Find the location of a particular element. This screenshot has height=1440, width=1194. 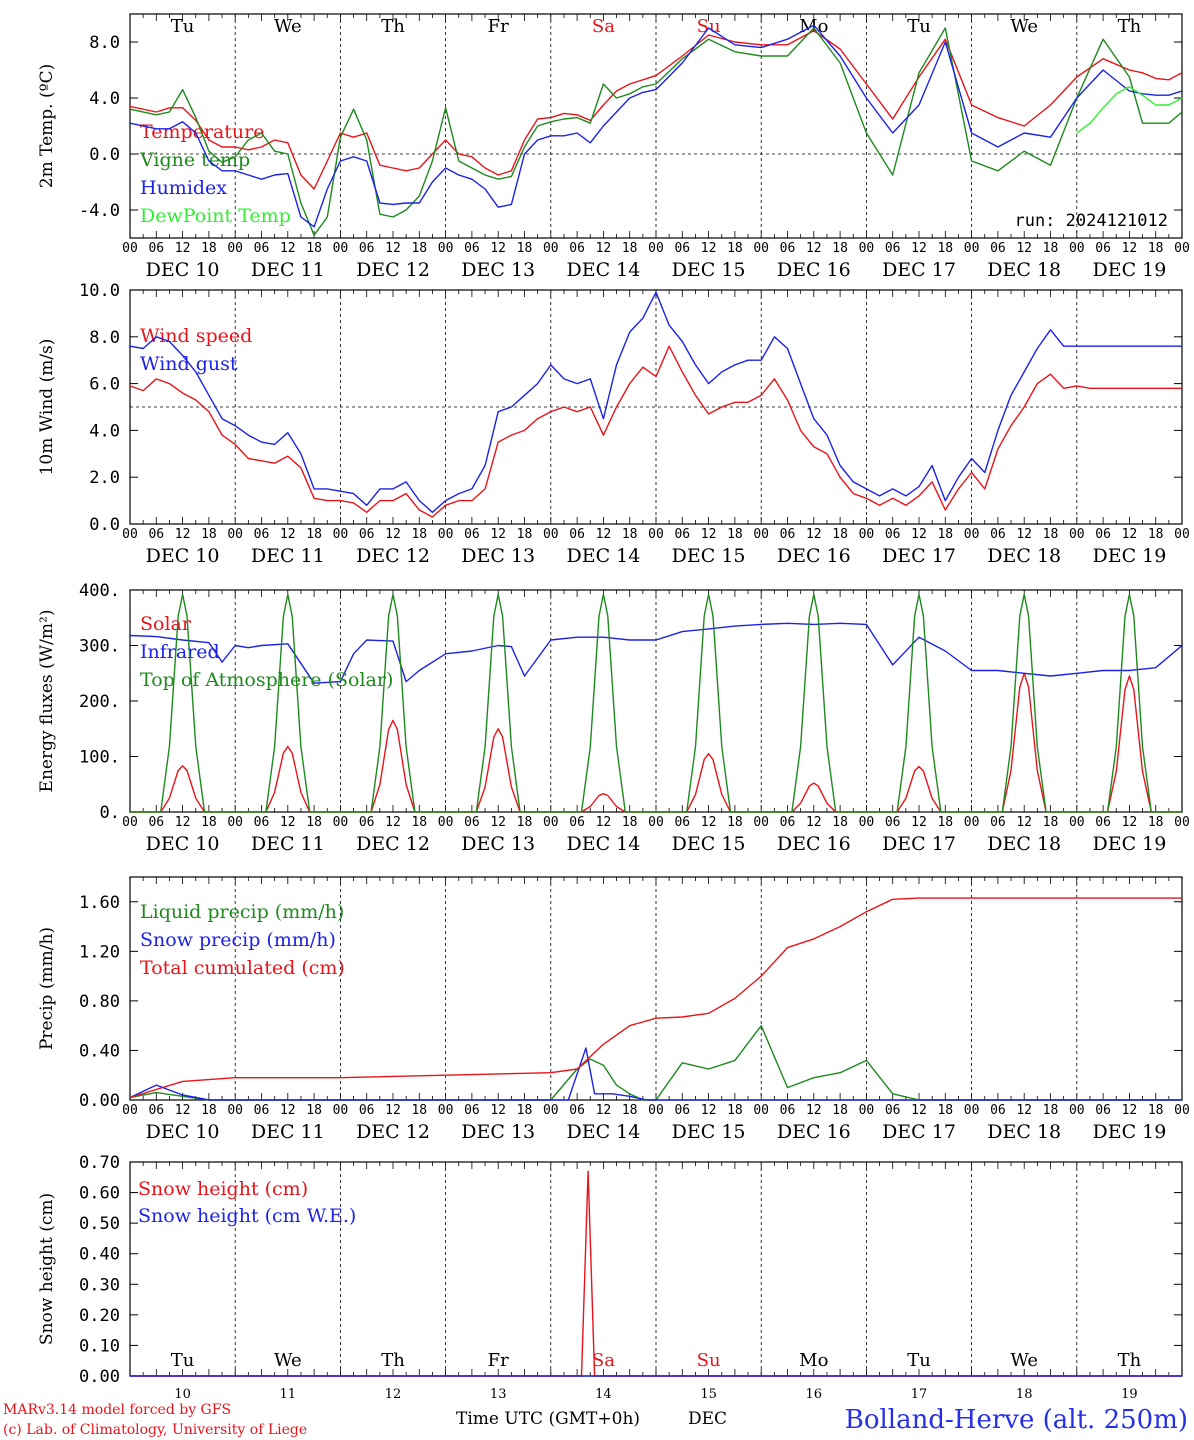

date-label: DEC 11 is located at coordinates (288, 844).